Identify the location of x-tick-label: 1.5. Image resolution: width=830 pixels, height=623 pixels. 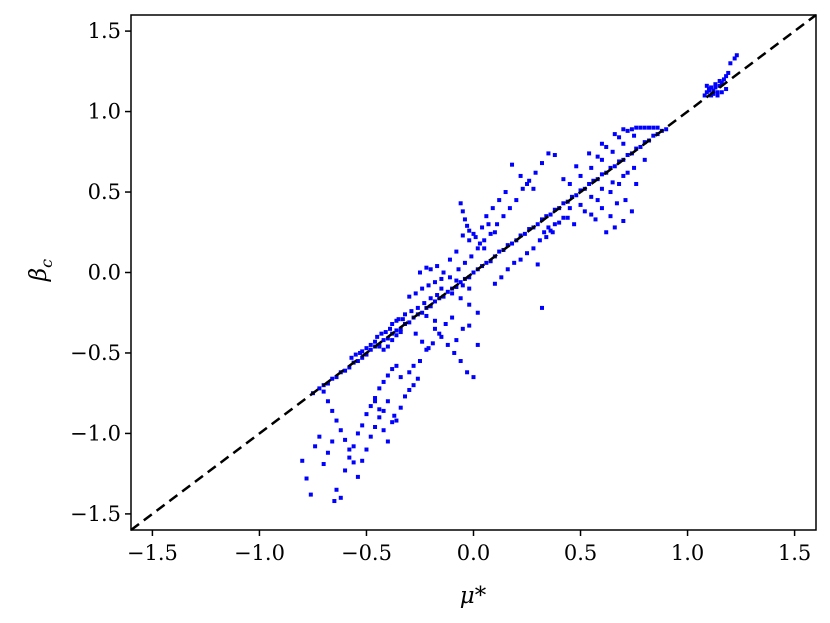
(794, 553).